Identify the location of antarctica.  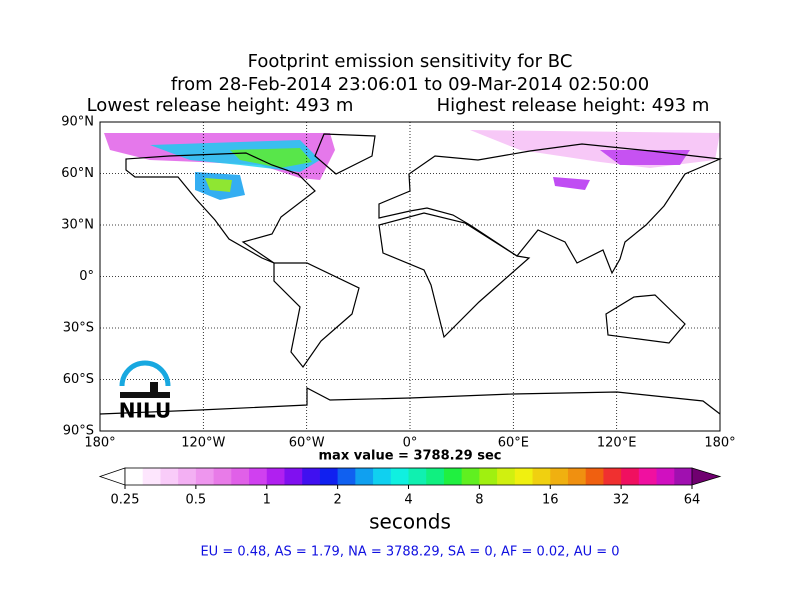
(410, 401).